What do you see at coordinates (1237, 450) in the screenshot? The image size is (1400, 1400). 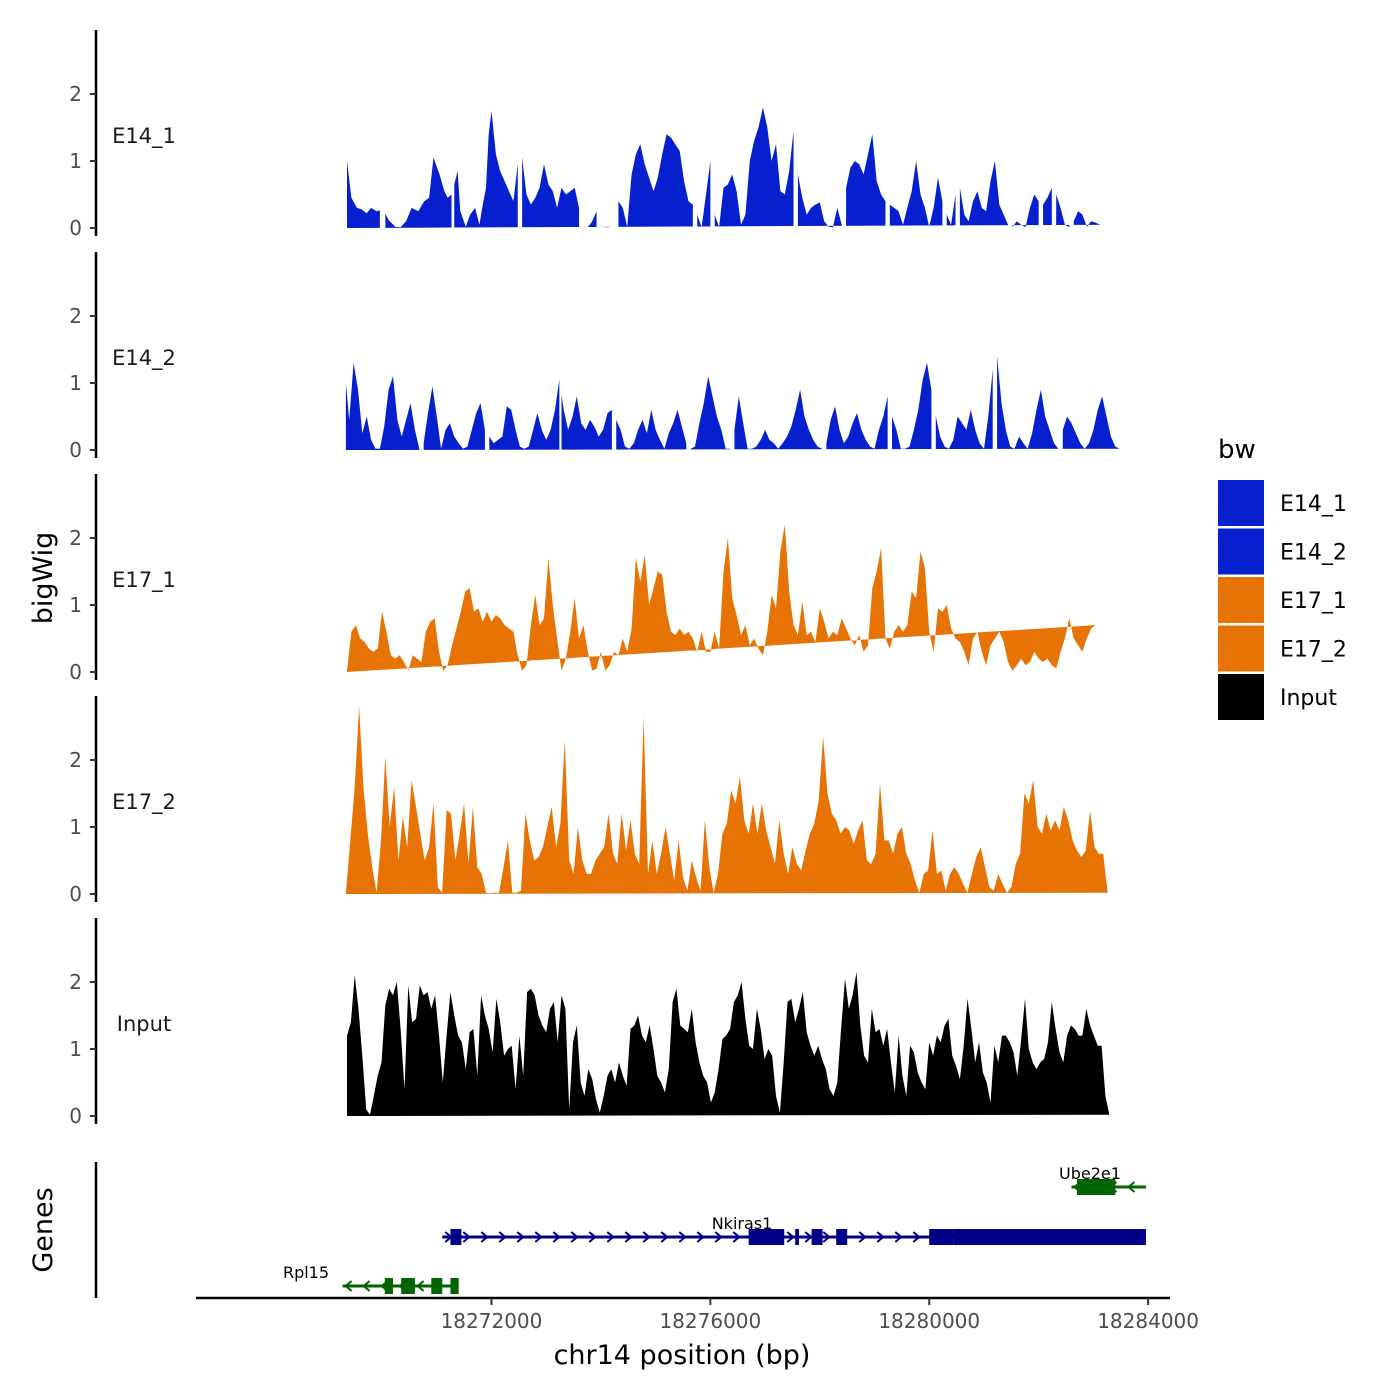 I see `legend-title: bw` at bounding box center [1237, 450].